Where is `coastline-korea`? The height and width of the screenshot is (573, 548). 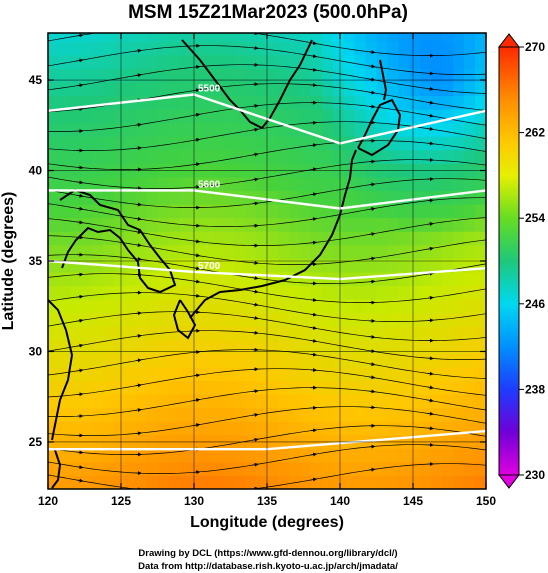 coastline-korea is located at coordinates (118, 241).